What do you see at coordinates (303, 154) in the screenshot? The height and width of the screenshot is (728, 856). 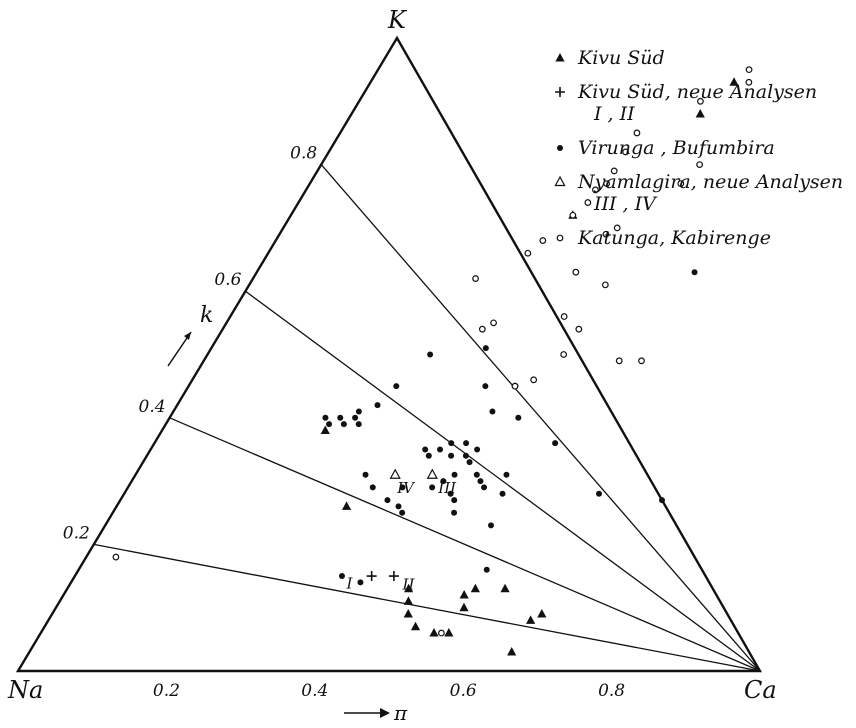 I see `k-tick-label: 0.8` at bounding box center [303, 154].